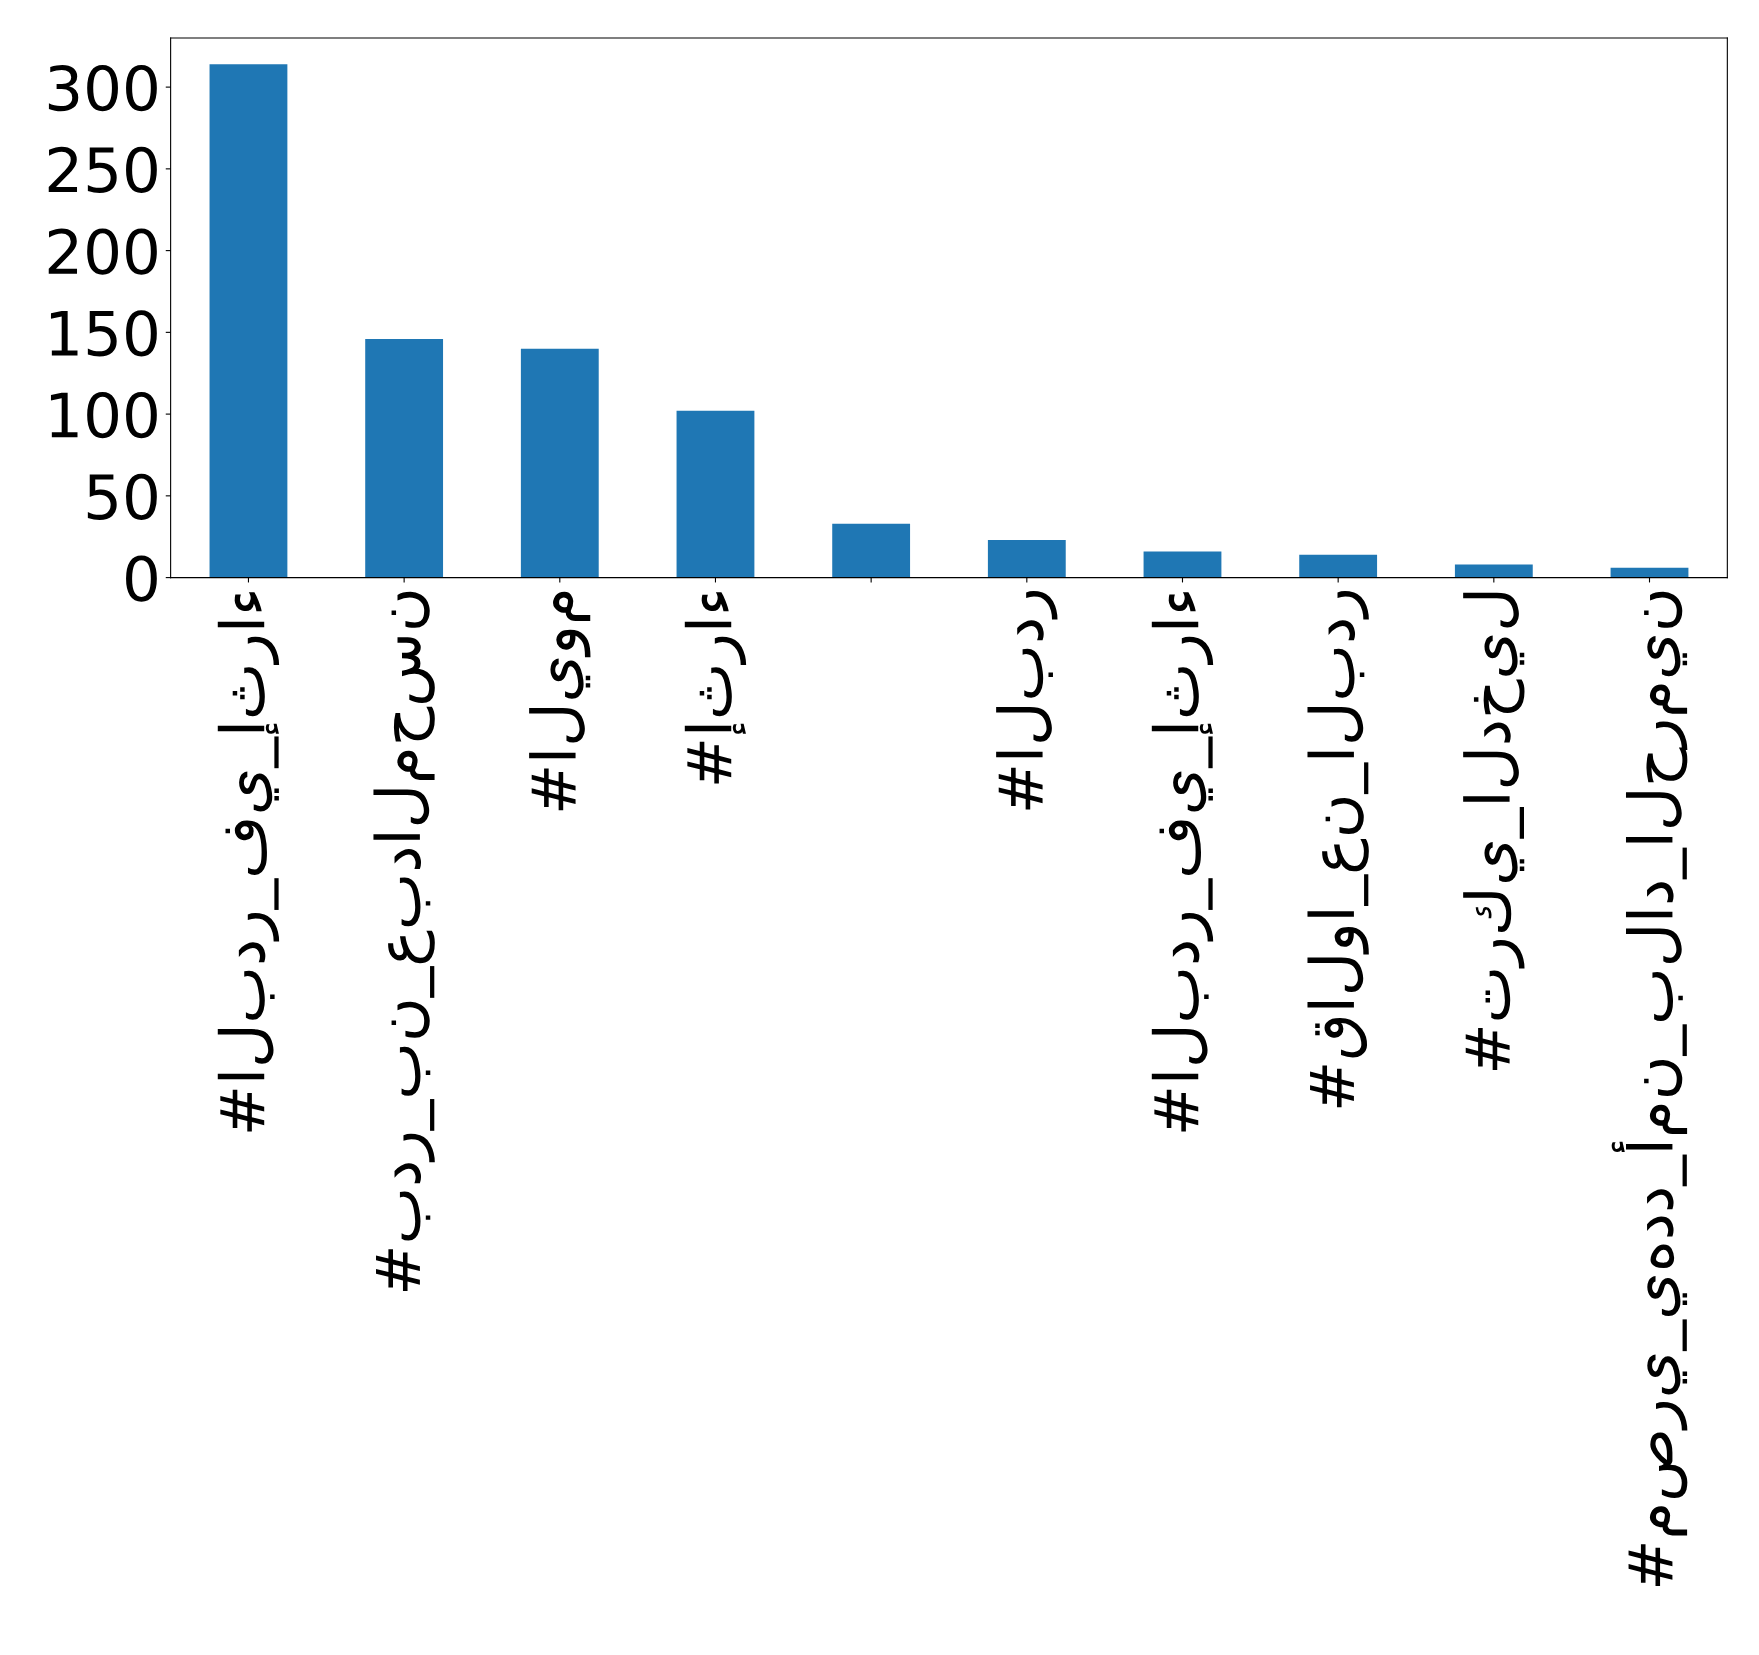 The image size is (1759, 1655). I want to click on y-tick-label: 300, so click(102, 88).